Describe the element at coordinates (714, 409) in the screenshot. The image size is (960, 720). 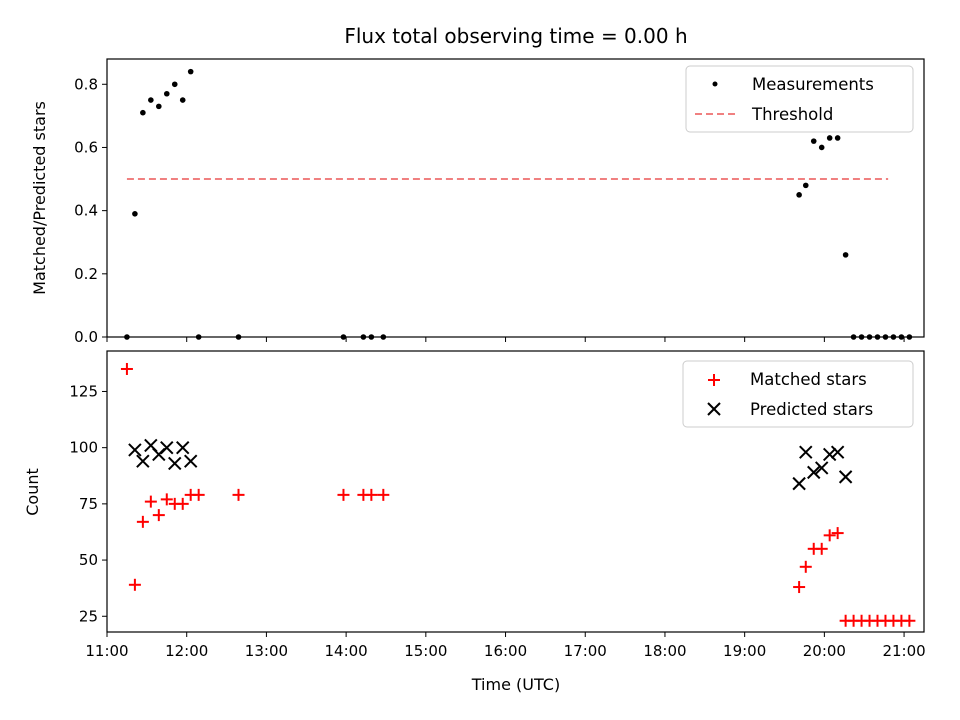
I see `legend-predicted-marker` at that location.